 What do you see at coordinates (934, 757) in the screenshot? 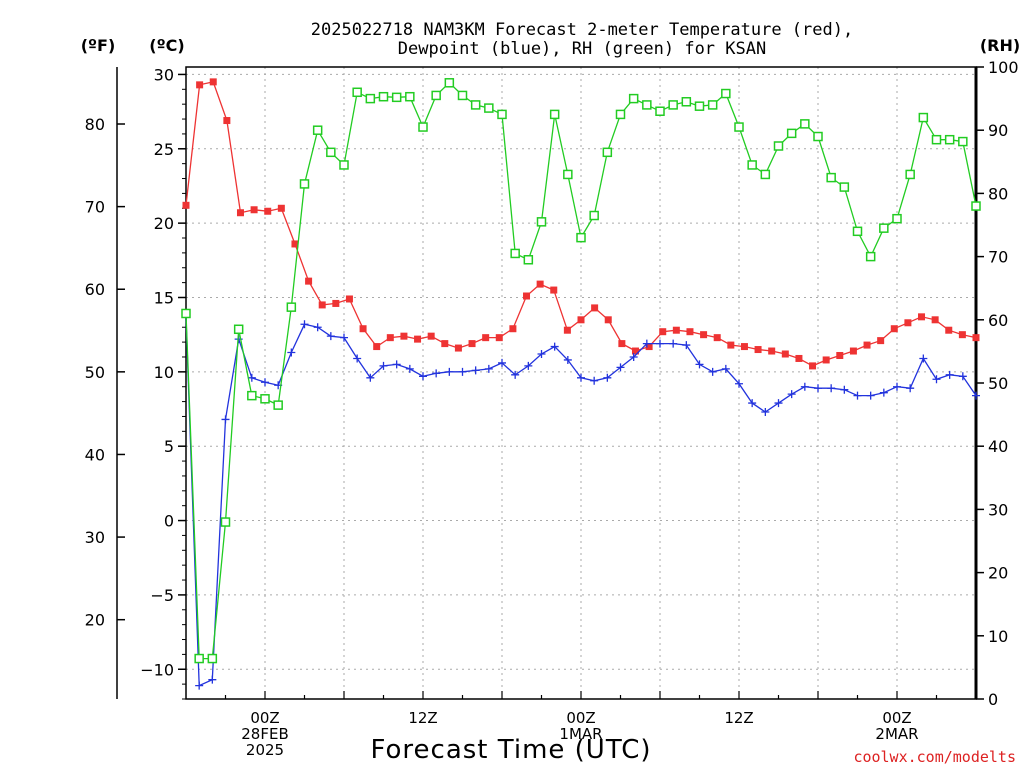
I see `credit-text: coolwx.com/modelts` at bounding box center [934, 757].